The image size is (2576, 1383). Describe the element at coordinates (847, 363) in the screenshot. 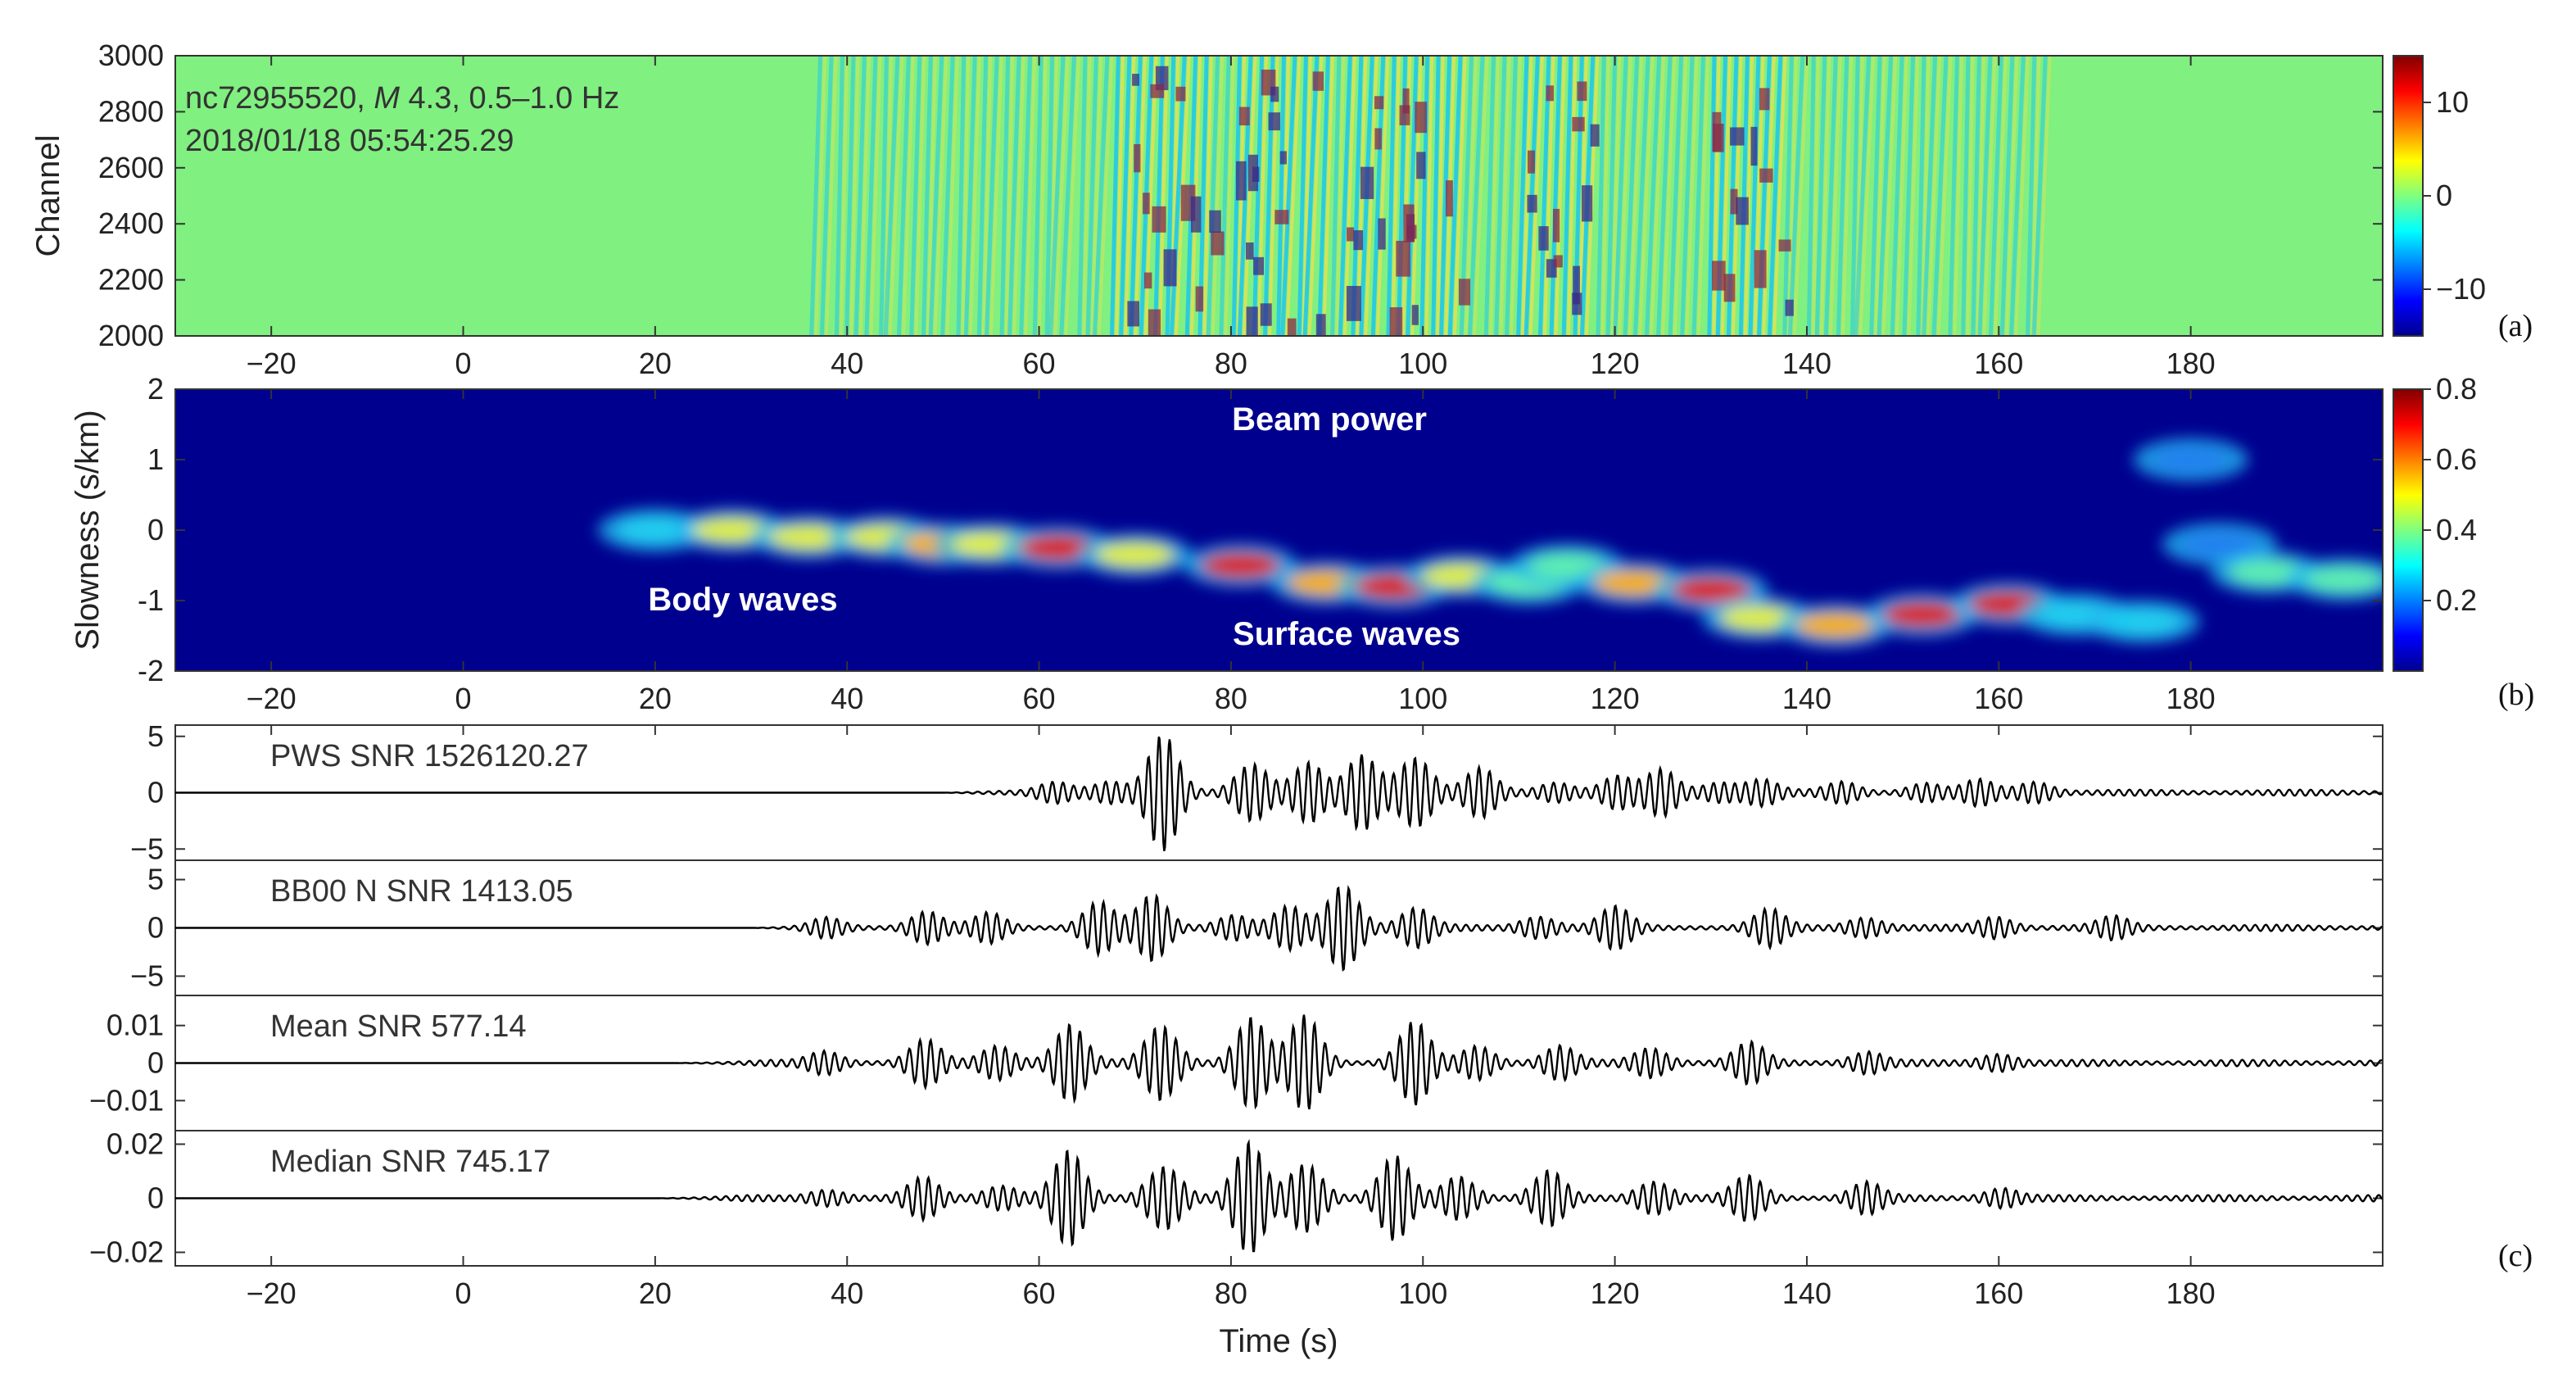

I see `x-tick-label: 40` at that location.